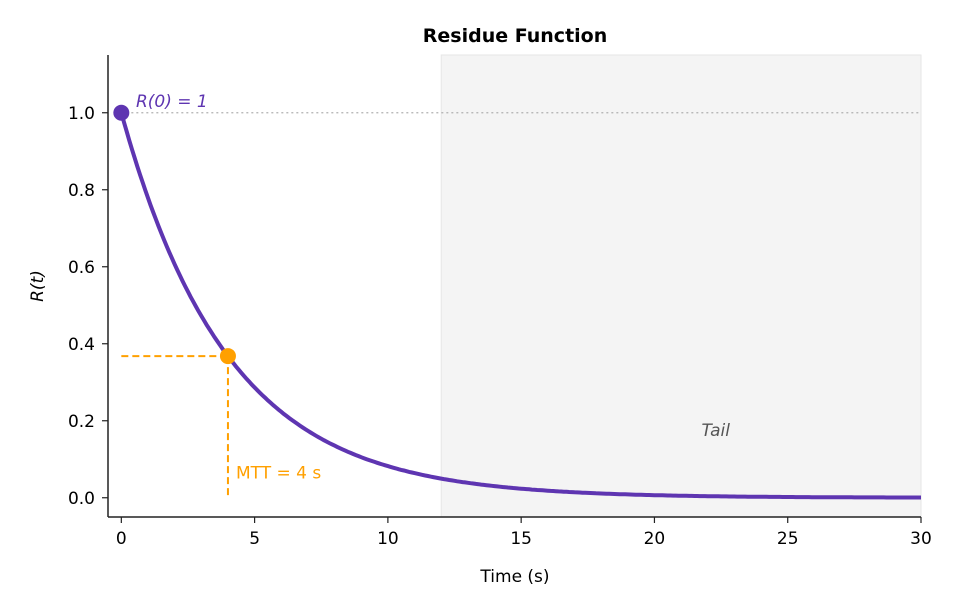 This screenshot has height=614, width=958. I want to click on x-tick-label: 15, so click(521, 539).